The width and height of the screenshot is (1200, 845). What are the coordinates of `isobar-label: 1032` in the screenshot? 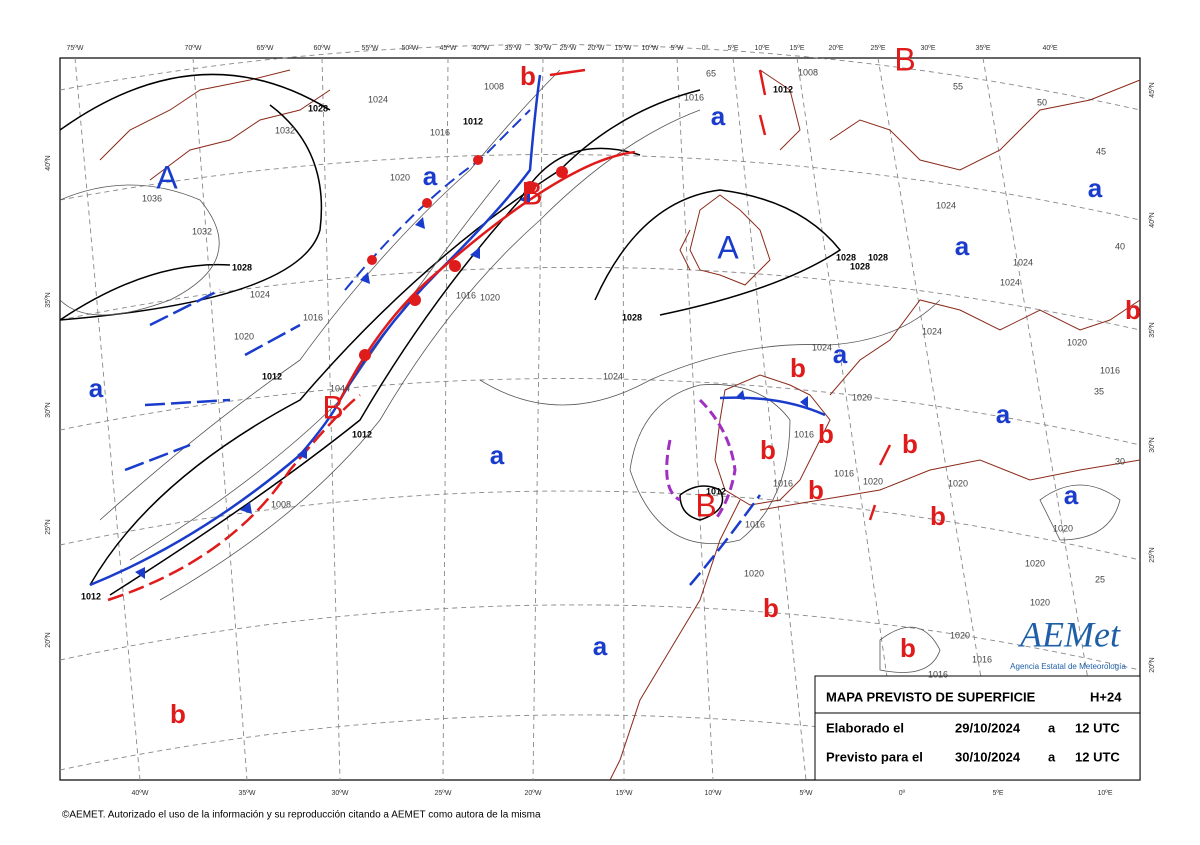 It's located at (285, 130).